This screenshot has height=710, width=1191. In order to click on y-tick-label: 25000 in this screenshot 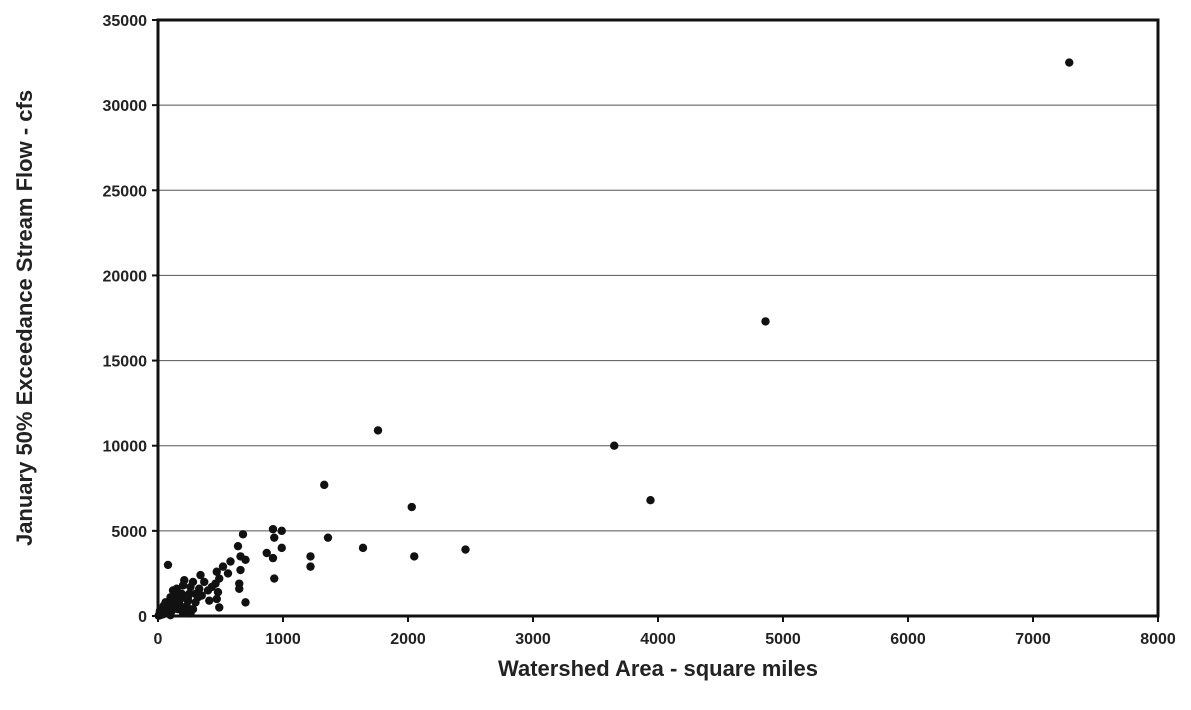, I will do `click(125, 191)`.